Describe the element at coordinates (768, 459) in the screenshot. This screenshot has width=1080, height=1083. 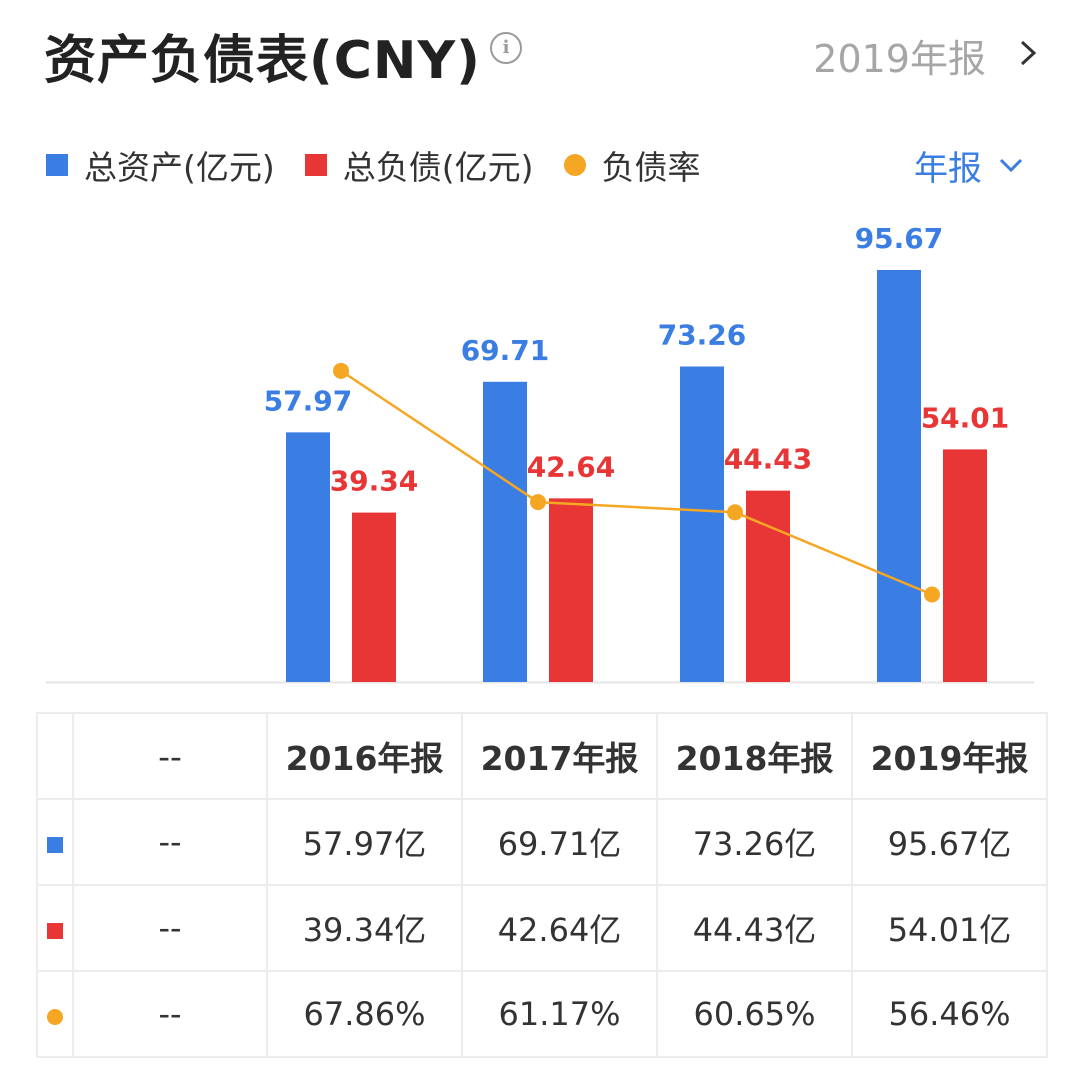
I see `data-label-liabilities: 44.43` at that location.